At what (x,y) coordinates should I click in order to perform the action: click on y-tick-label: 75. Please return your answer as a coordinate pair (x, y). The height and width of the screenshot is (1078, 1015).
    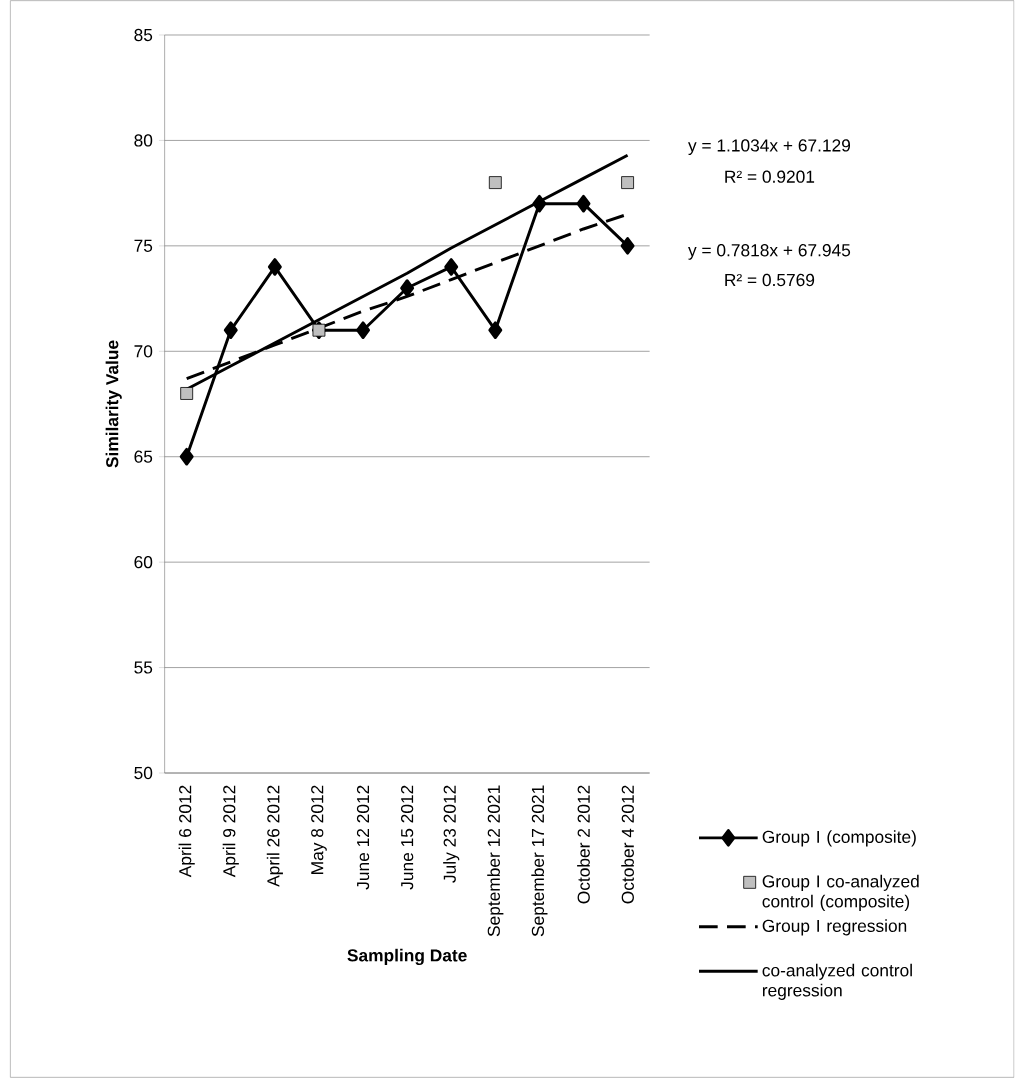
    Looking at the image, I should click on (143, 245).